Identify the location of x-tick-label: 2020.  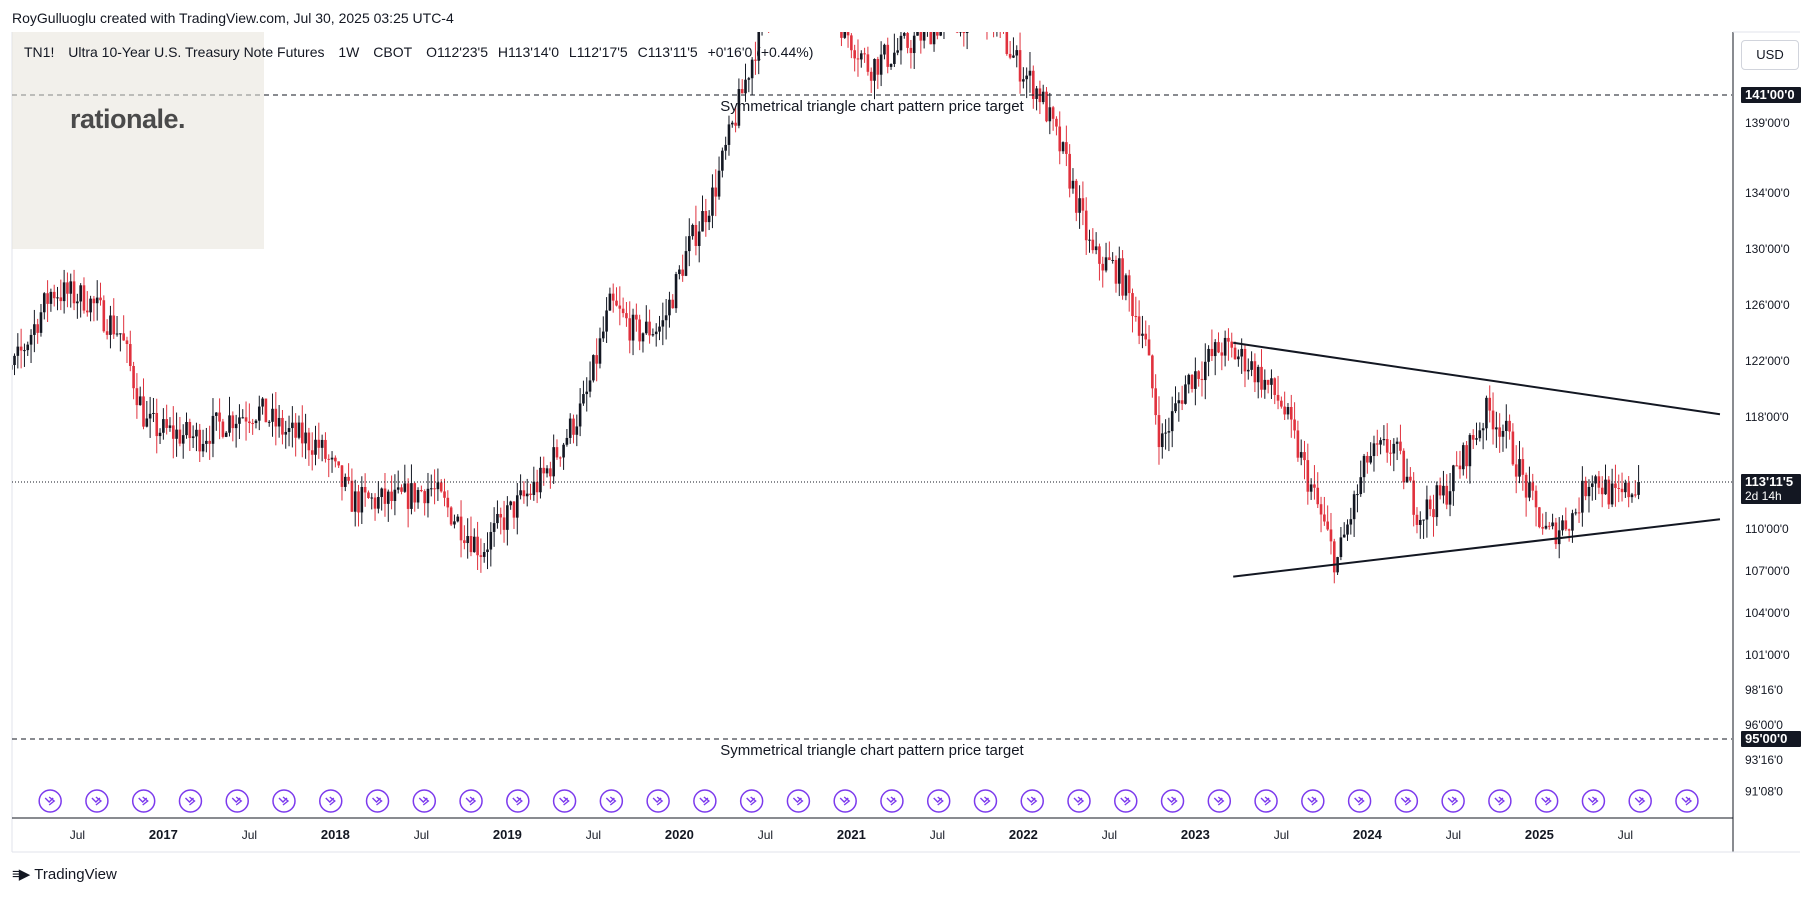
(679, 834).